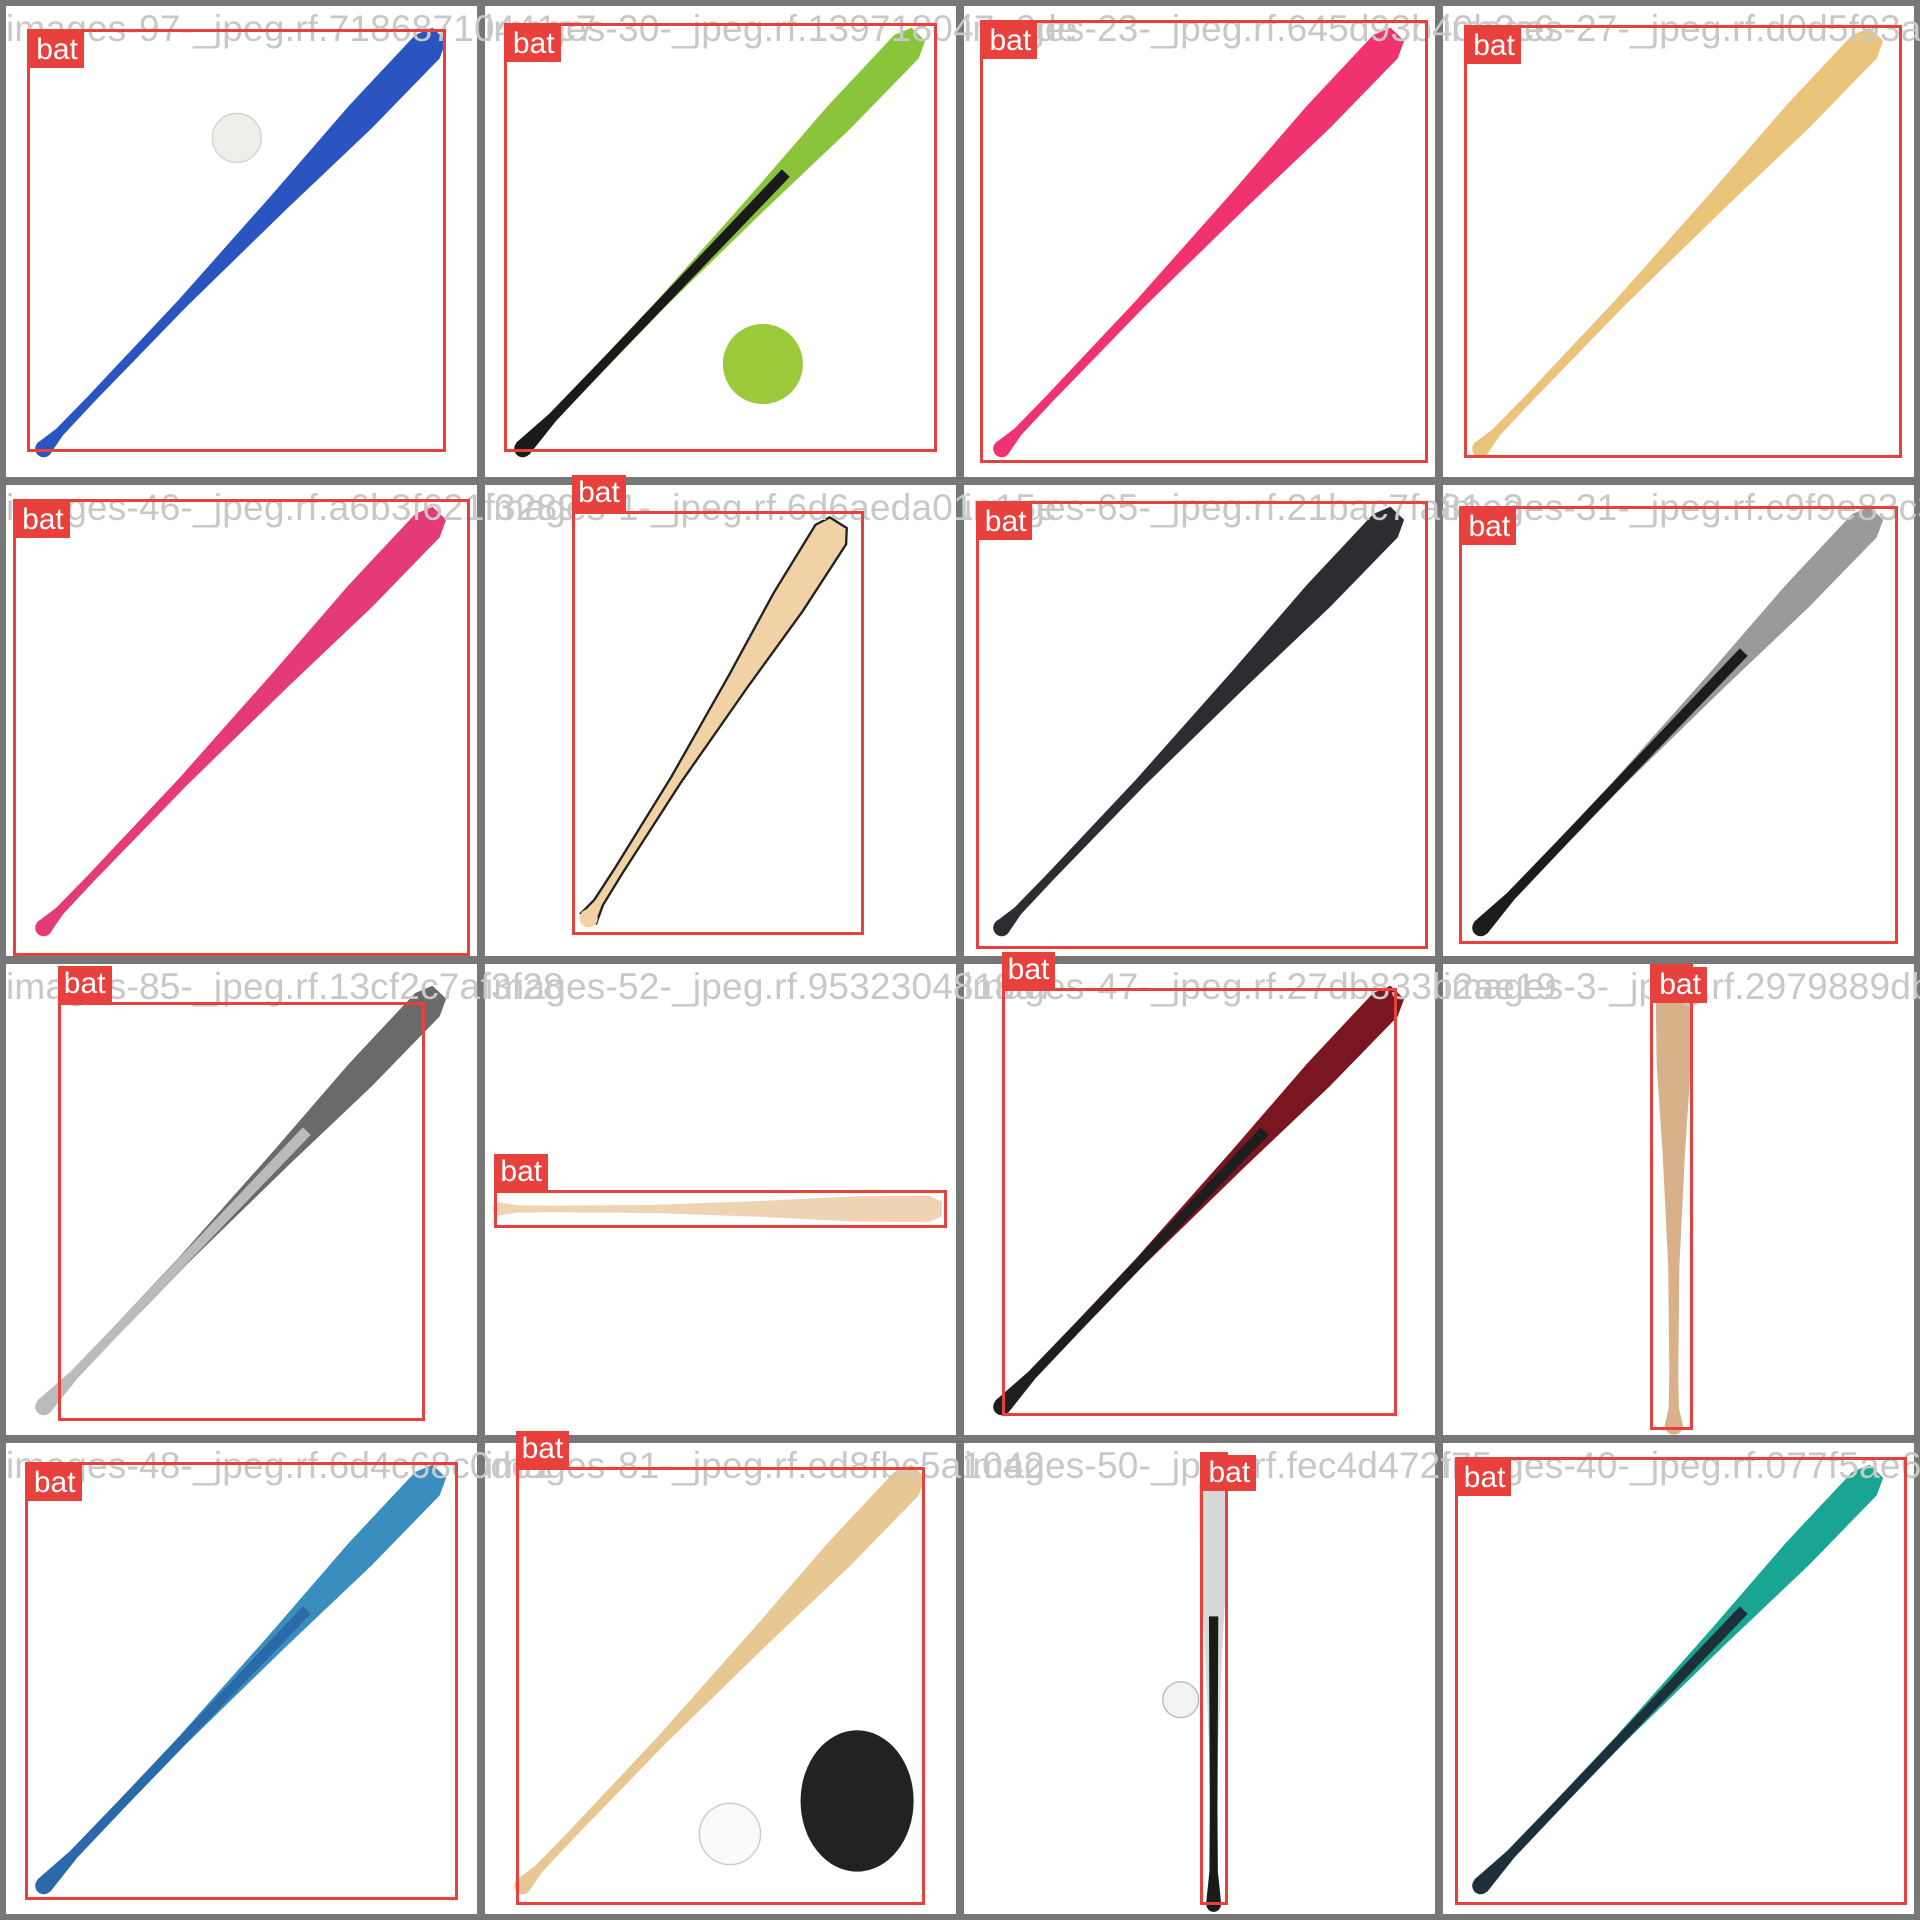 The height and width of the screenshot is (1920, 1920). I want to click on image-tile: images-1-_jpeg.rf.6d6aeda01a15e bat, so click(771, 715).